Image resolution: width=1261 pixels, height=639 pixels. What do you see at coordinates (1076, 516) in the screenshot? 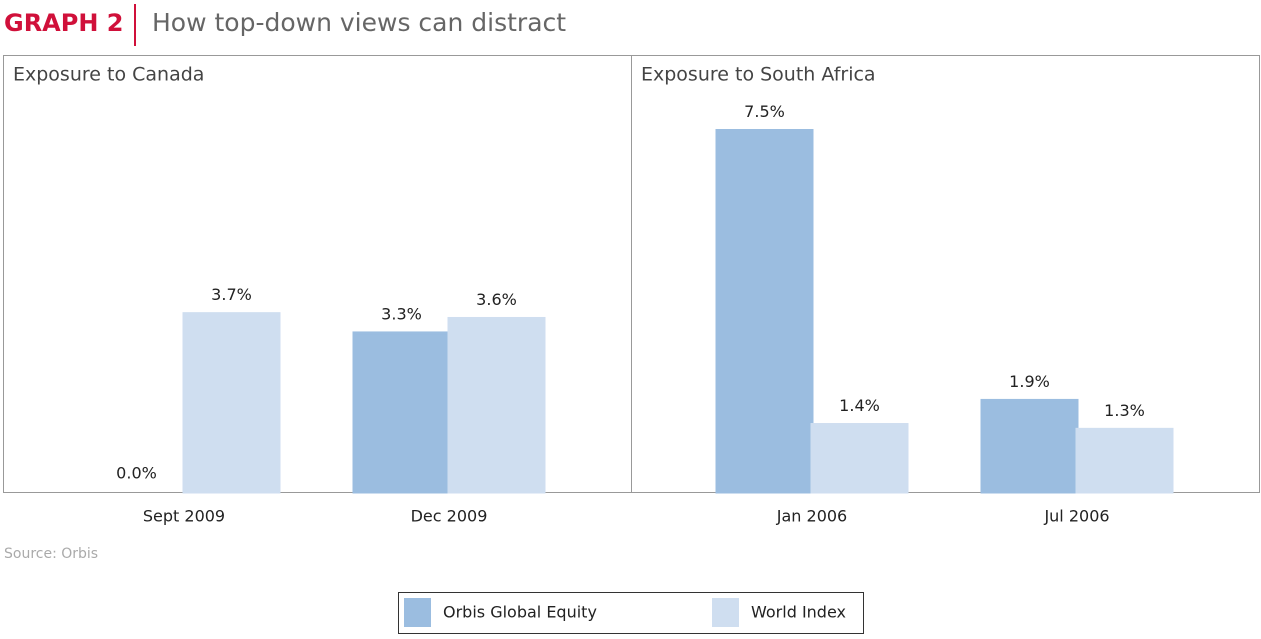
I see `x-tick-label: Jul 2006` at bounding box center [1076, 516].